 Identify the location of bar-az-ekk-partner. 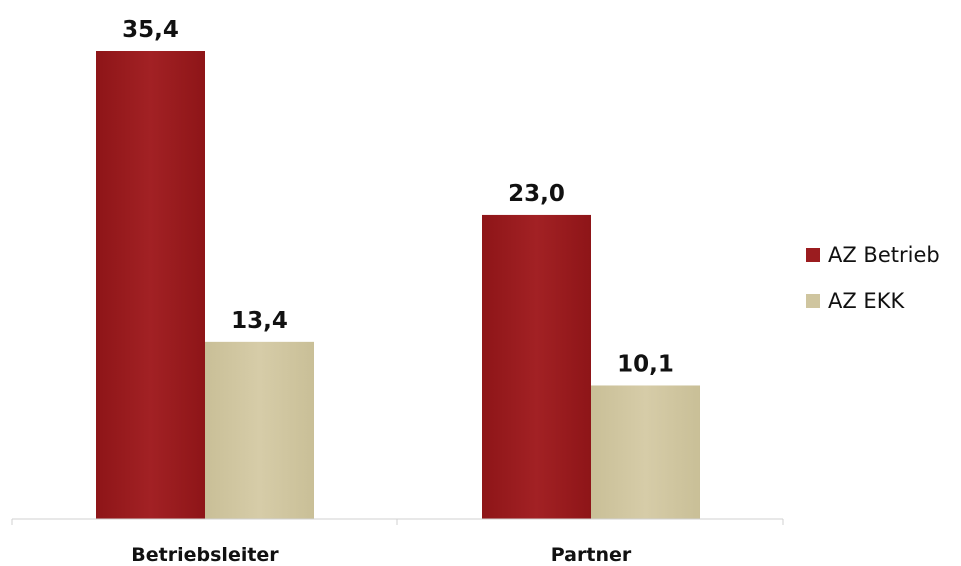
(645, 452).